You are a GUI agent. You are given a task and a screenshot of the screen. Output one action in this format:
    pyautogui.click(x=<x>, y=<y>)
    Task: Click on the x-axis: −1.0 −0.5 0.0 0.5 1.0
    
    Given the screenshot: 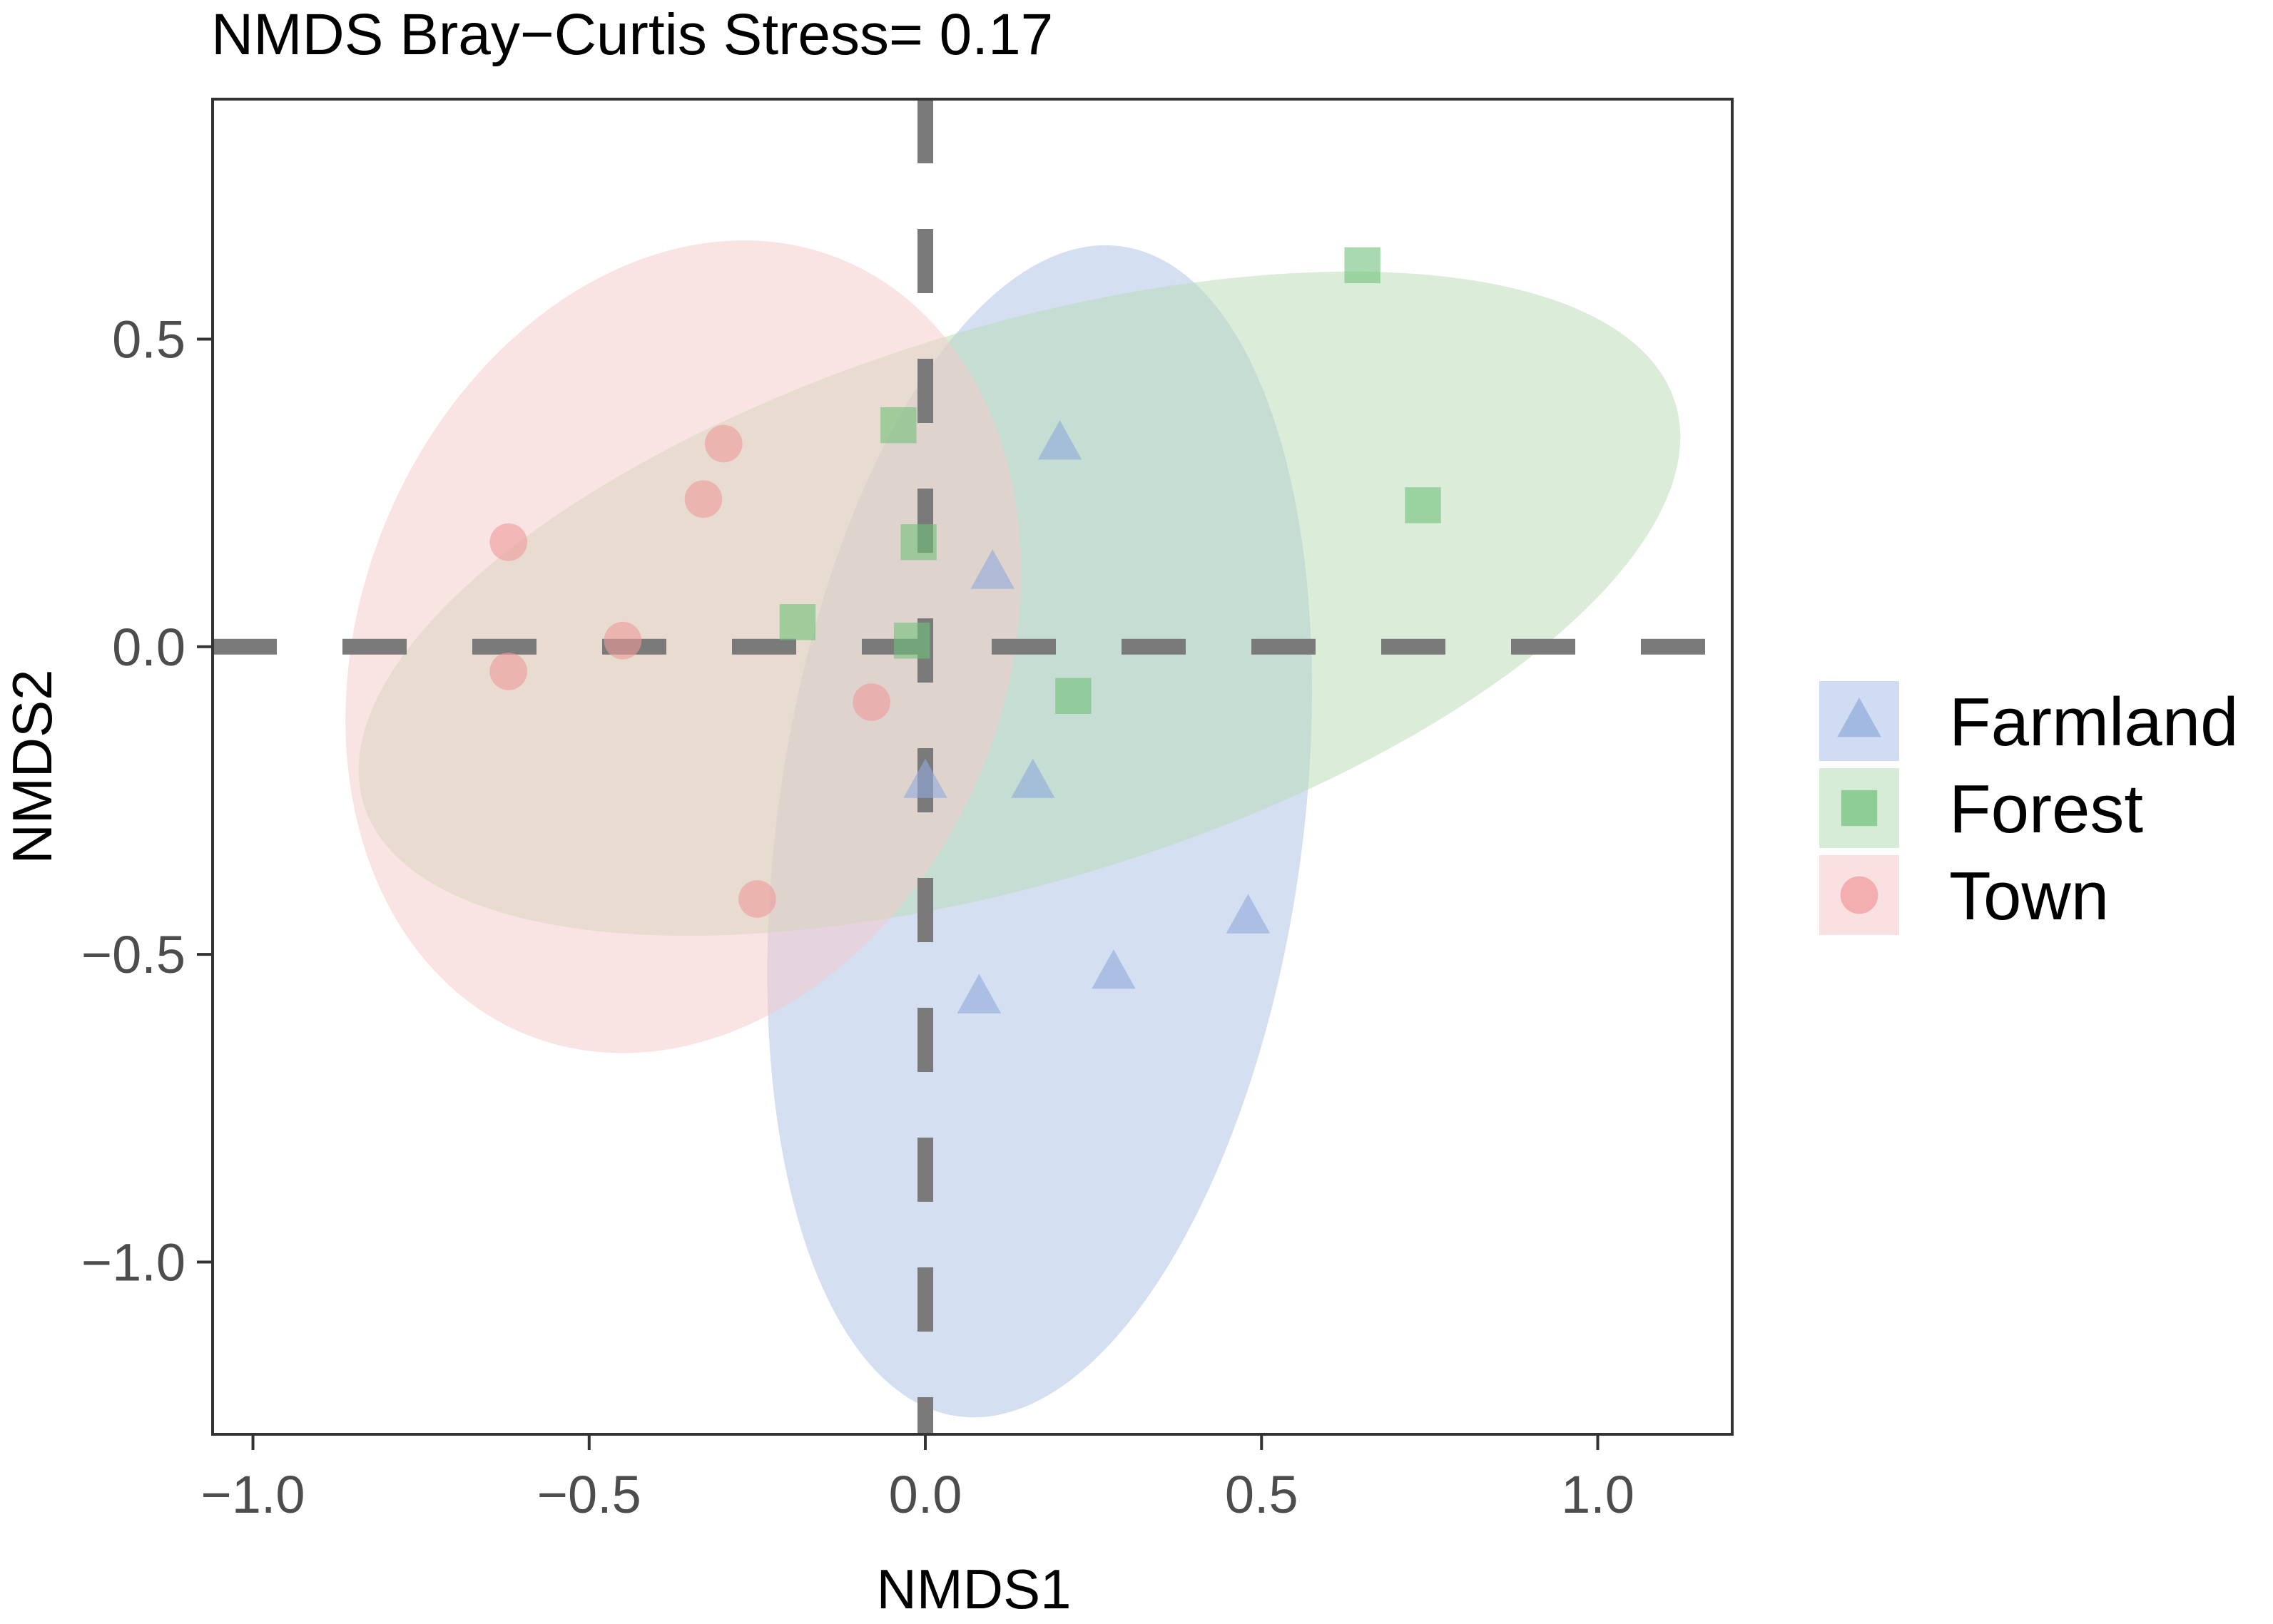 What is the action you would take?
    pyautogui.click(x=917, y=1479)
    